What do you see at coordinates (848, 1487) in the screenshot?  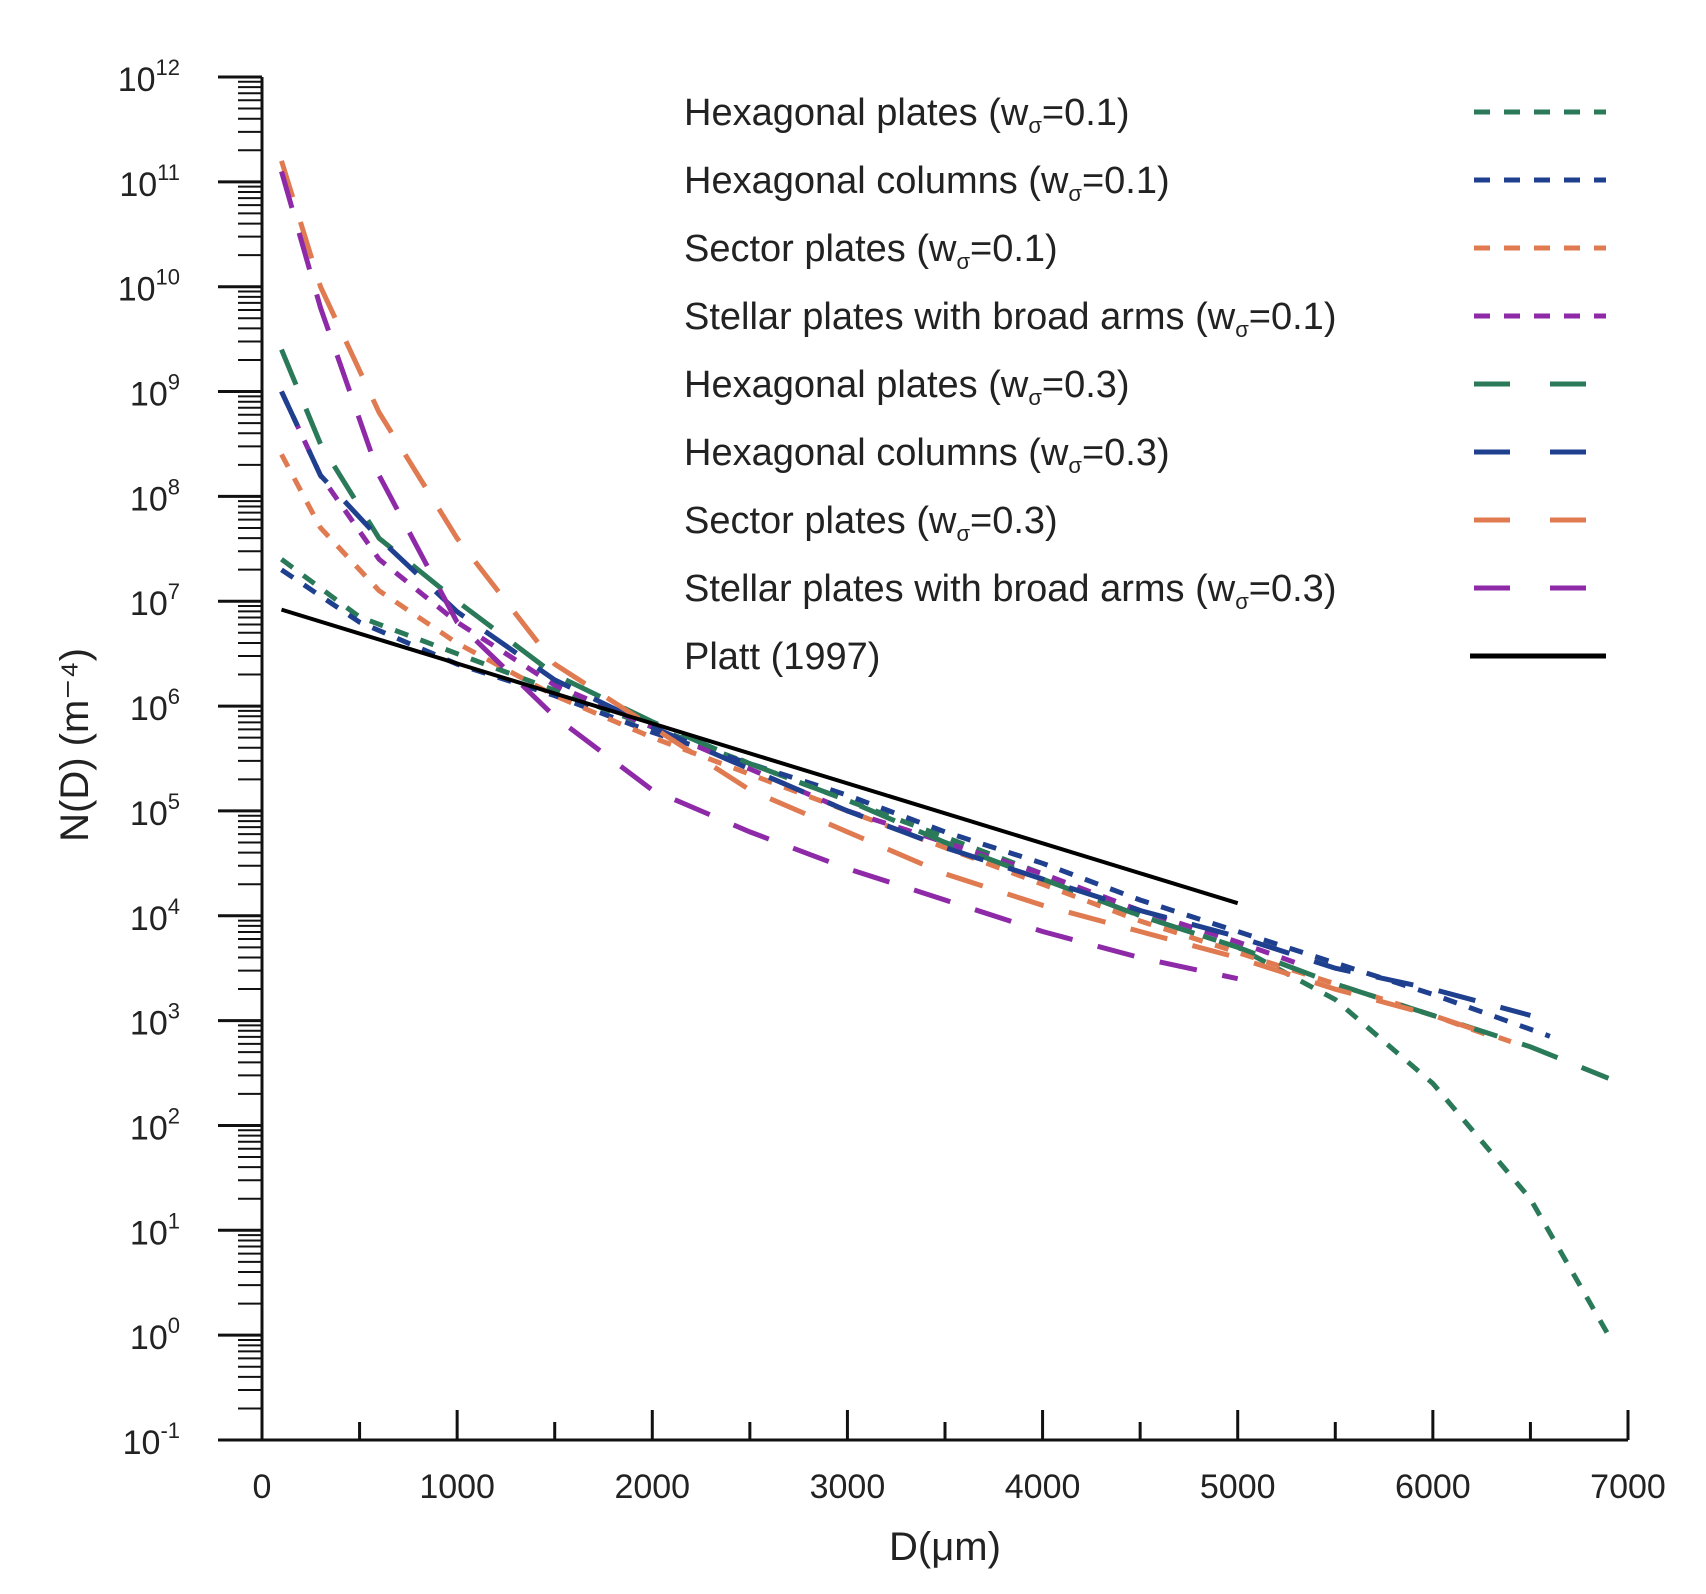 I see `x-tick-label: 3000` at bounding box center [848, 1487].